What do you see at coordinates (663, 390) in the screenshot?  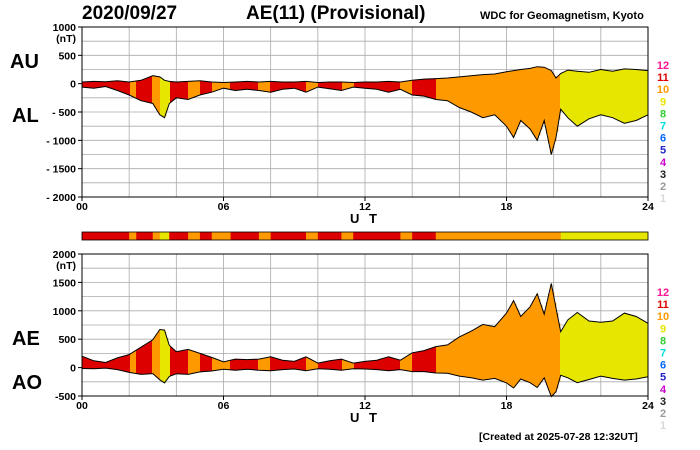 I see `lower-legend-level: 4` at bounding box center [663, 390].